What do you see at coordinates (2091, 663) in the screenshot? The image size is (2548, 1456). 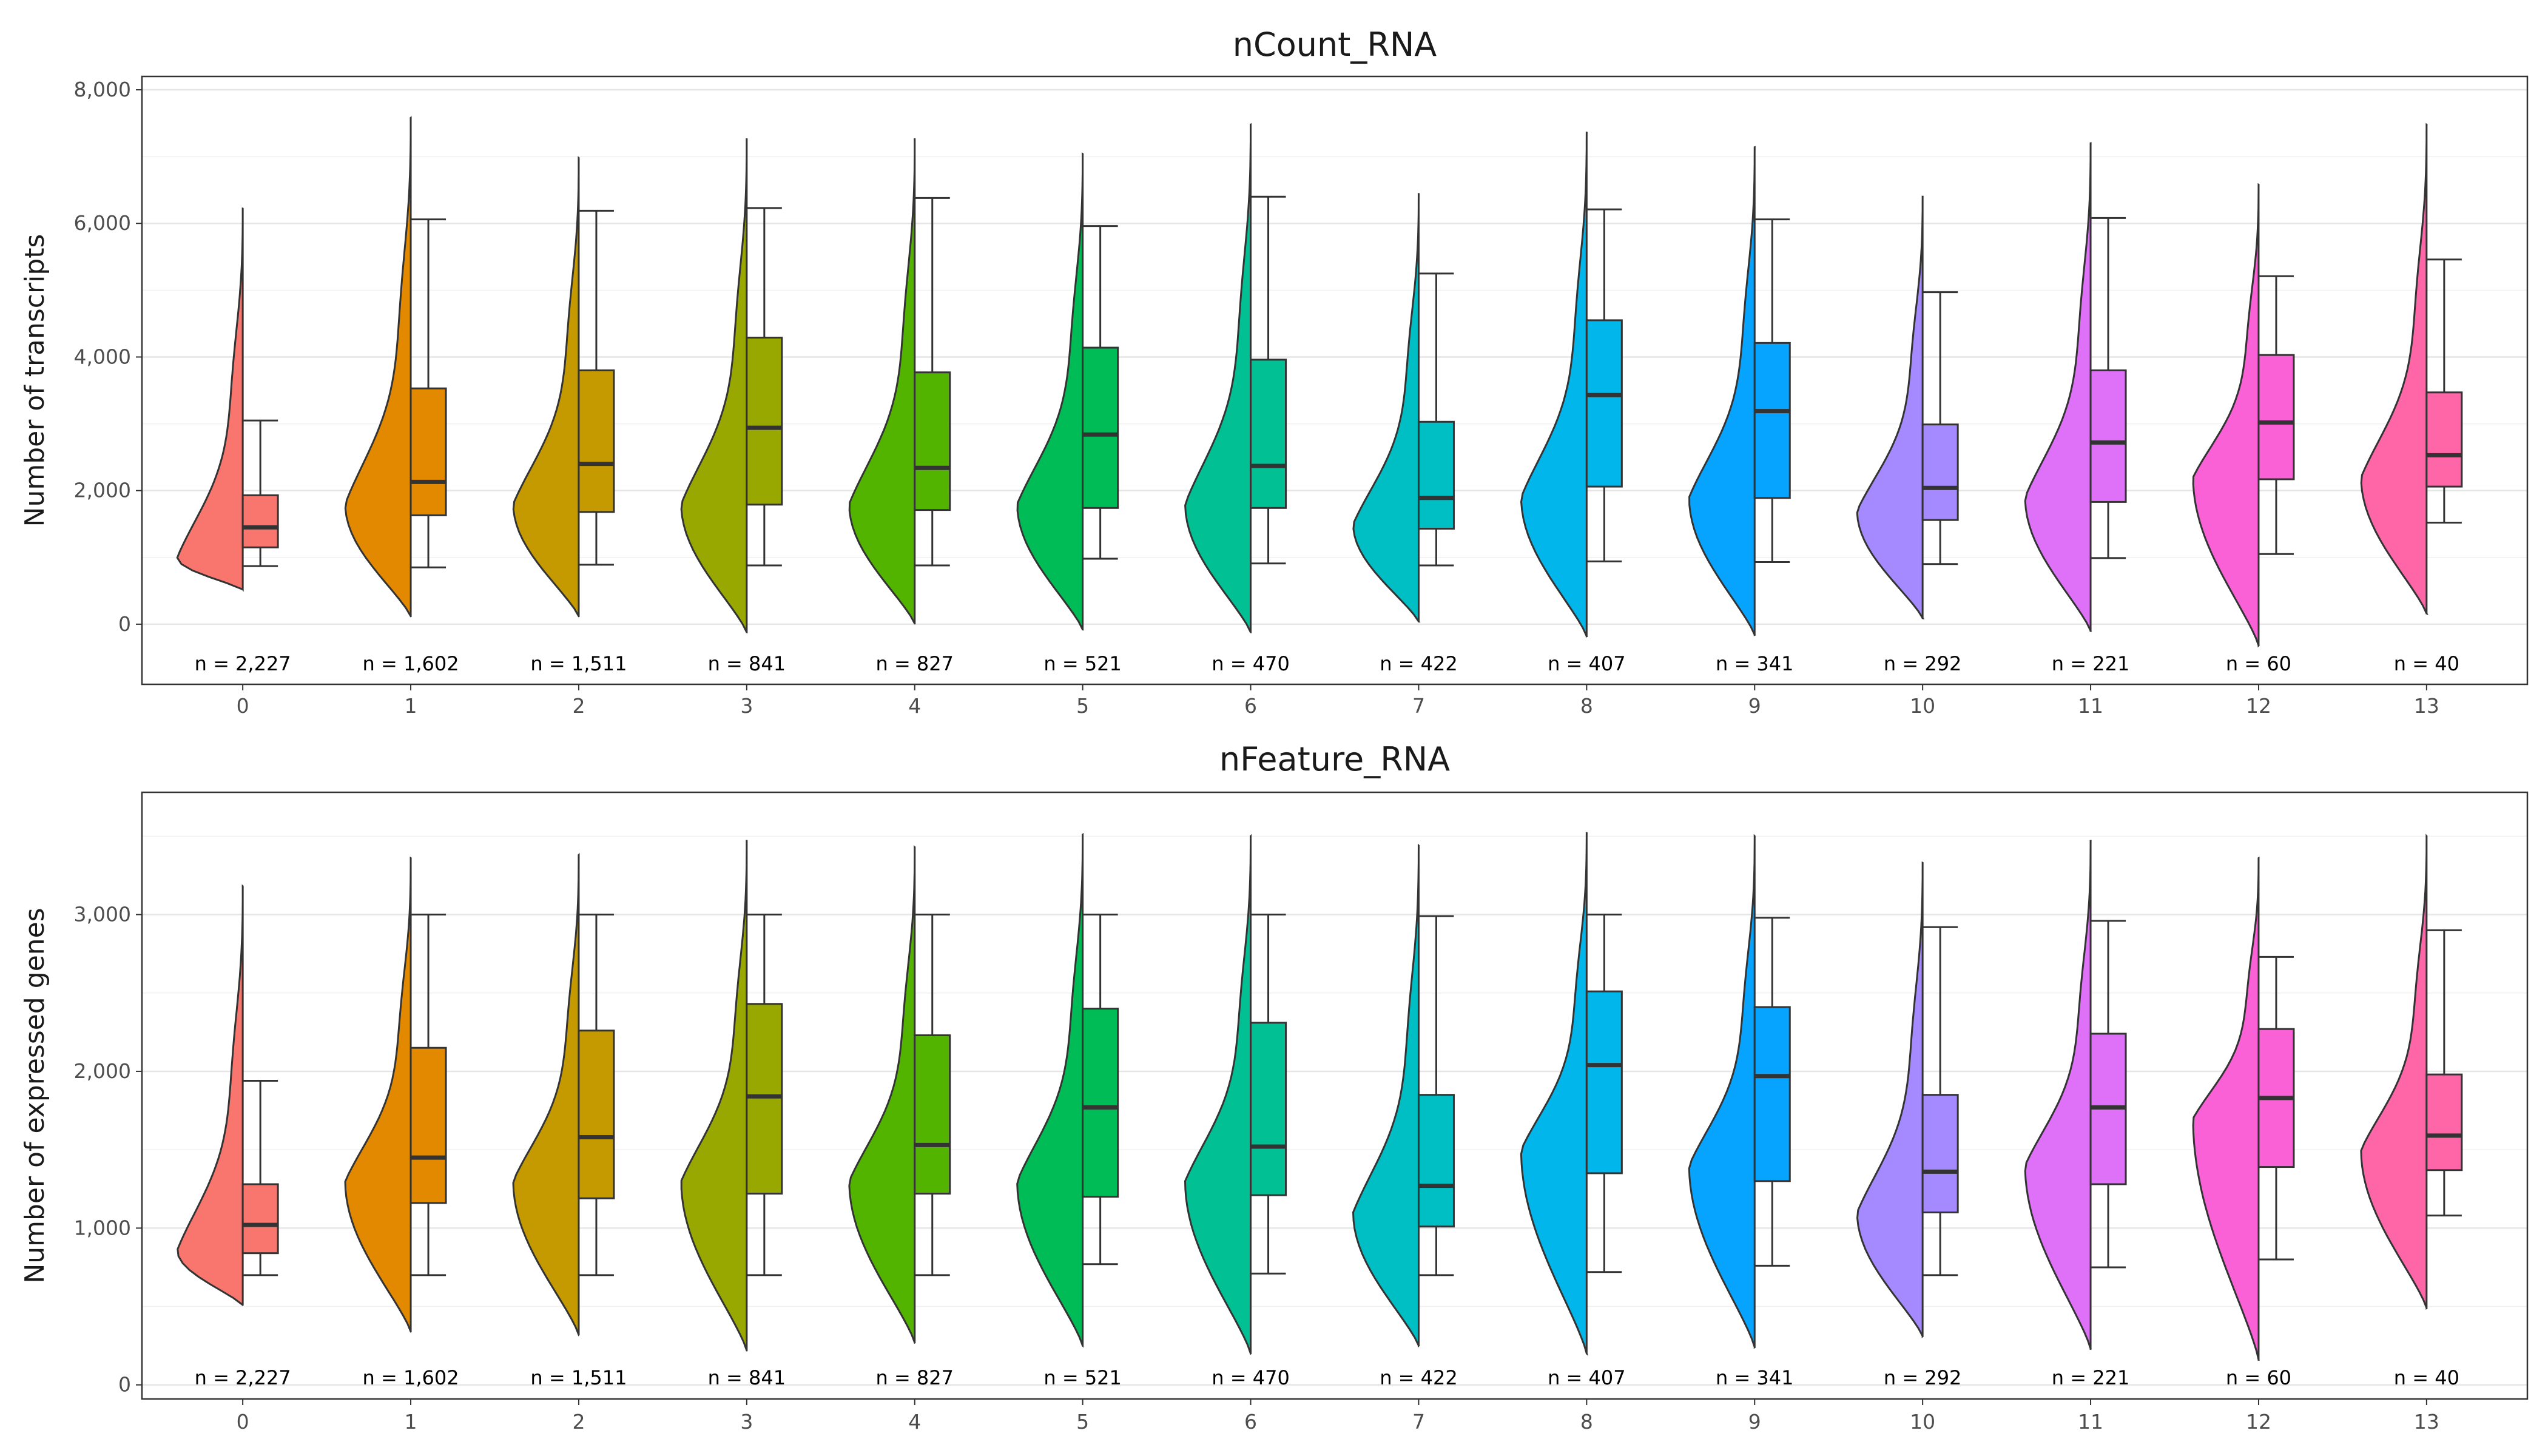 I see `n-label: n = 221` at bounding box center [2091, 663].